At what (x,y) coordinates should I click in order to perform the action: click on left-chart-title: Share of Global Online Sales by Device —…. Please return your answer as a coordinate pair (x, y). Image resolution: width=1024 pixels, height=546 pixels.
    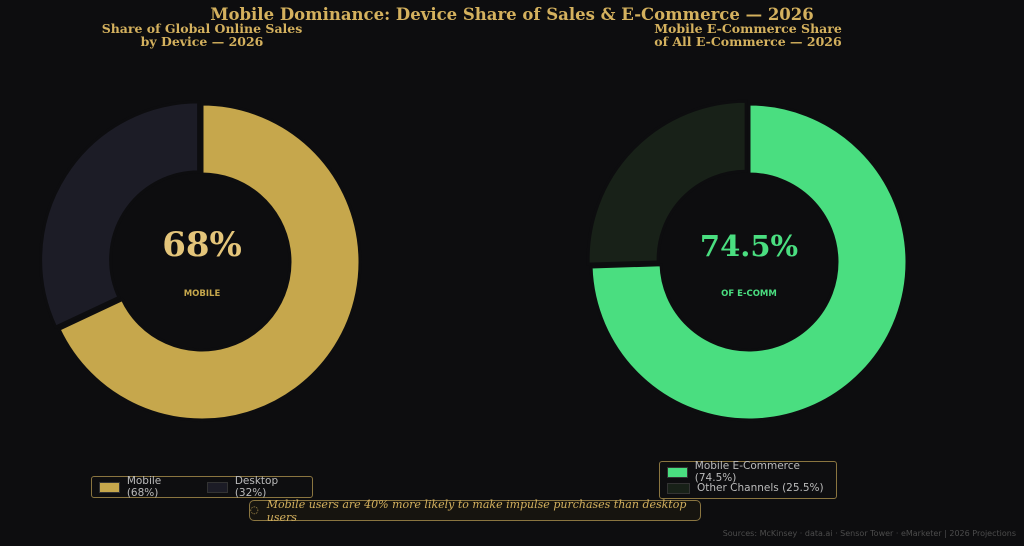
    Looking at the image, I should click on (202, 35).